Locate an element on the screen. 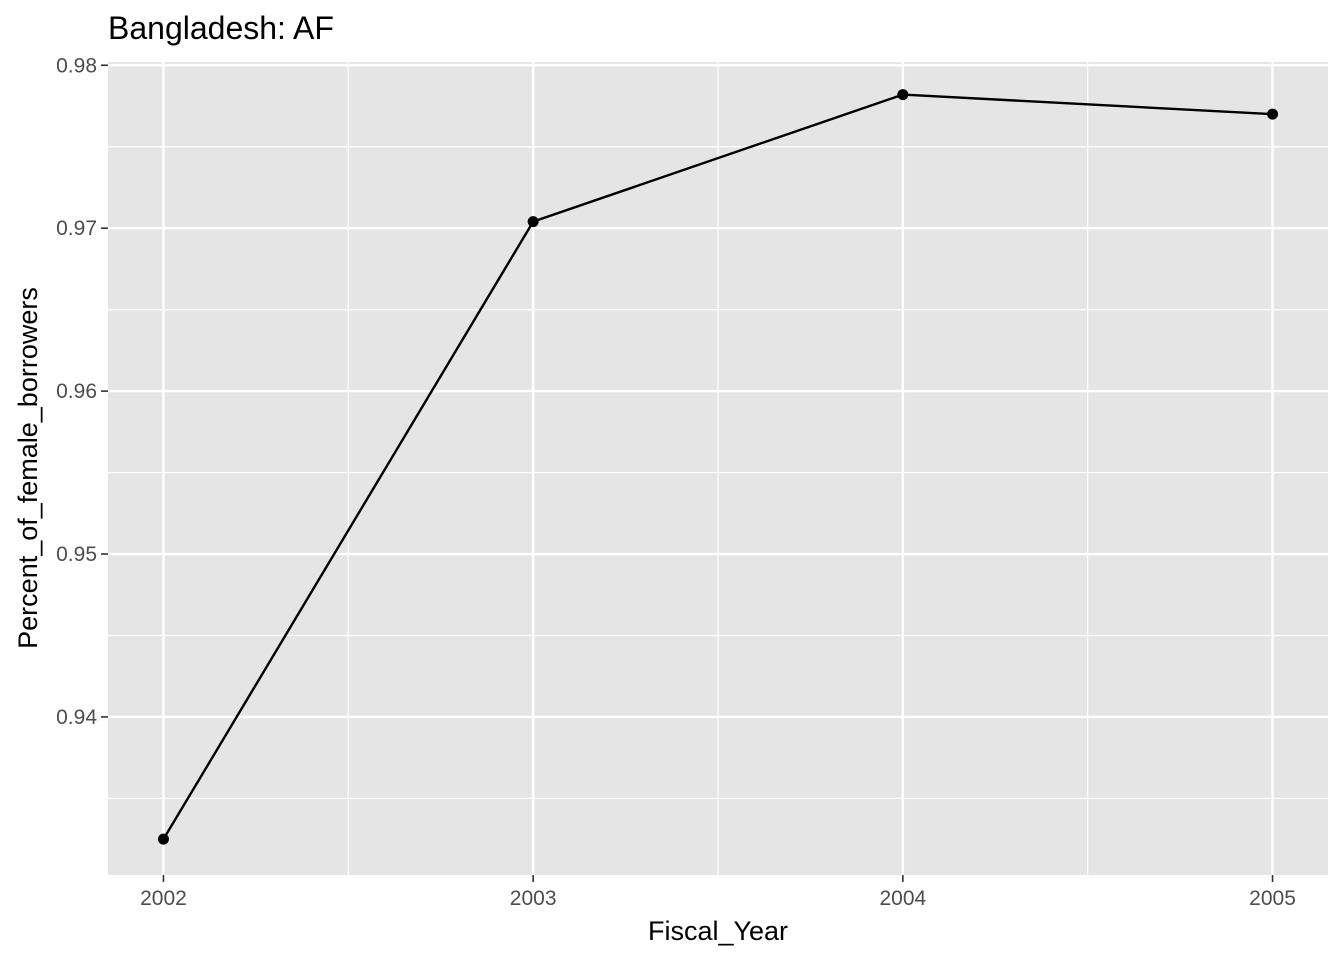 The image size is (1344, 960). y-tick-label: 0.97 is located at coordinates (76, 228).